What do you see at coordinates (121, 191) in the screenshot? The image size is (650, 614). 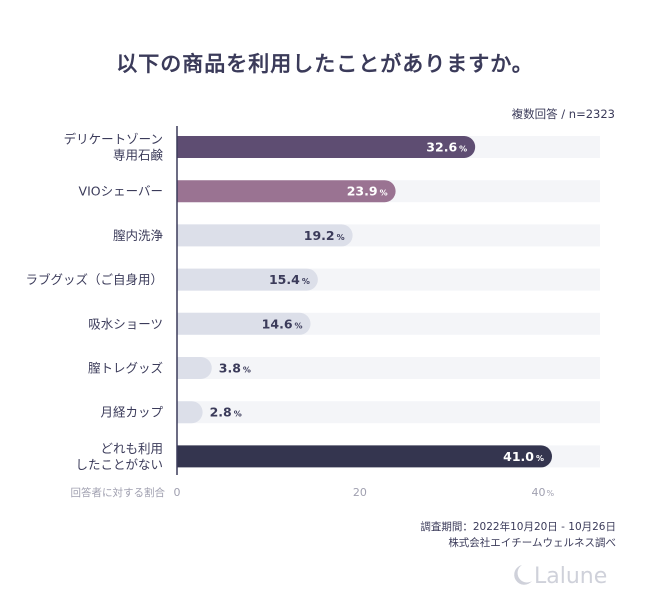 I see `category-label: VIOシェーバー` at bounding box center [121, 191].